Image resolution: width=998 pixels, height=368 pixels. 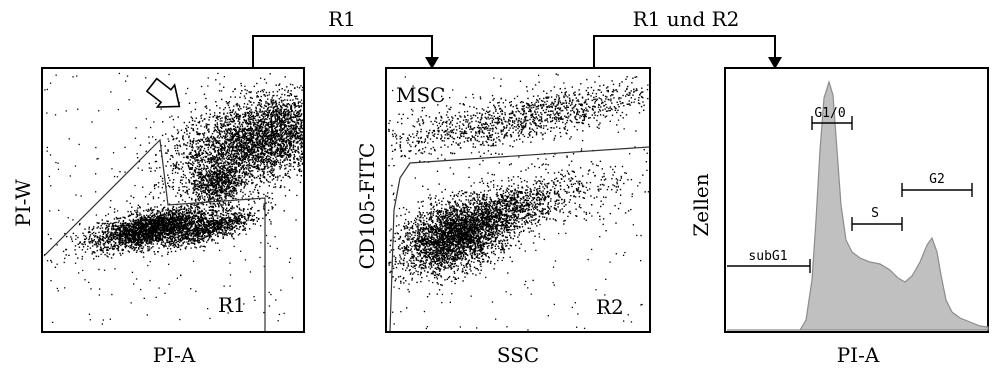 What do you see at coordinates (23, 203) in the screenshot?
I see `y-axis-label-left: PI-W` at bounding box center [23, 203].